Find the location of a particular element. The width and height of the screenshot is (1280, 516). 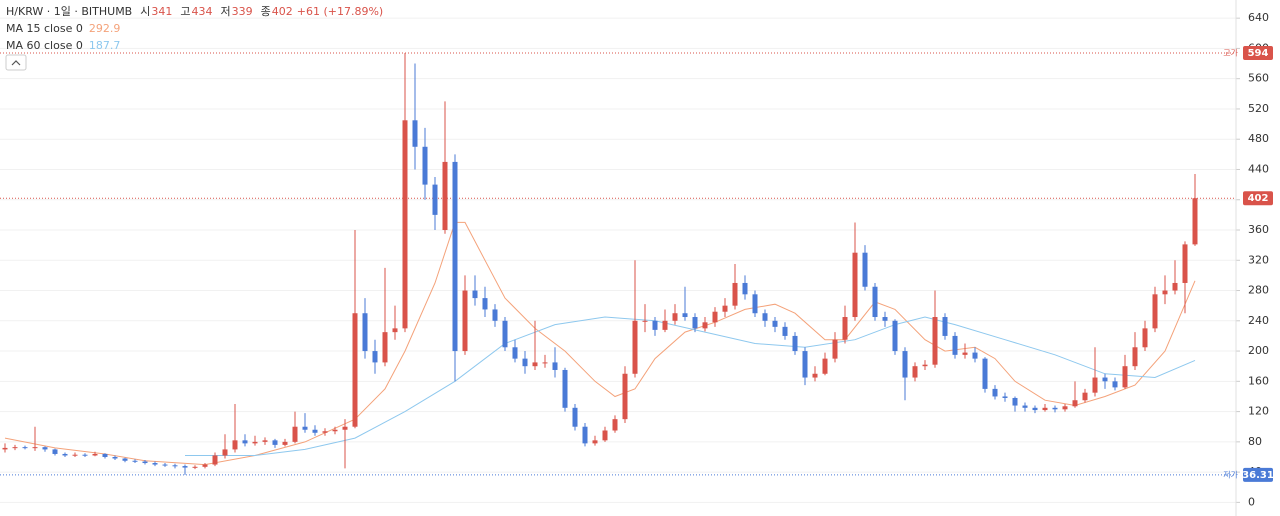

ohlc-value: 339 is located at coordinates (242, 11).